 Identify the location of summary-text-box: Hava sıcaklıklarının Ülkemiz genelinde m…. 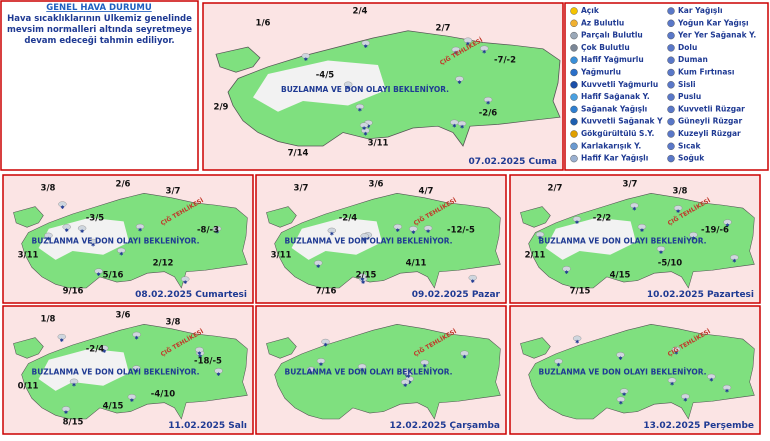
(99, 30).